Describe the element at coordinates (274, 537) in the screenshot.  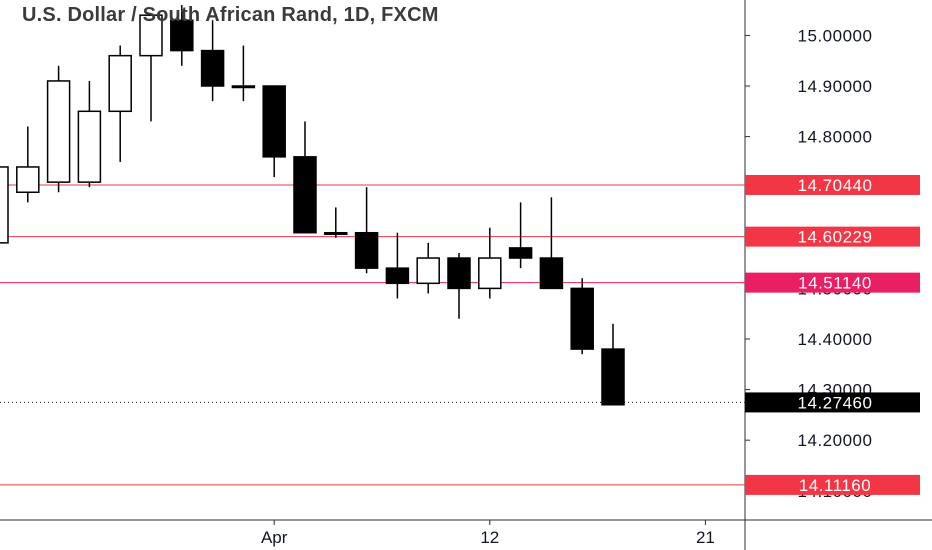
I see `x-tick-label: Apr` at that location.